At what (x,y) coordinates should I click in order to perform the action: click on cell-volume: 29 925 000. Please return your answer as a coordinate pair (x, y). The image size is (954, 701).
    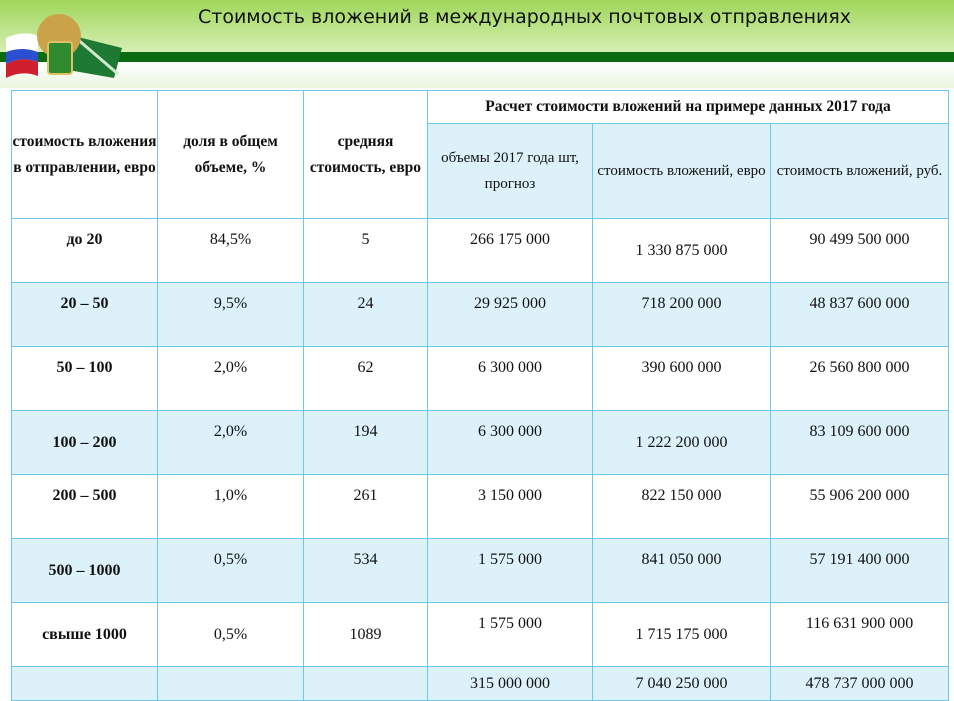
    Looking at the image, I should click on (510, 314).